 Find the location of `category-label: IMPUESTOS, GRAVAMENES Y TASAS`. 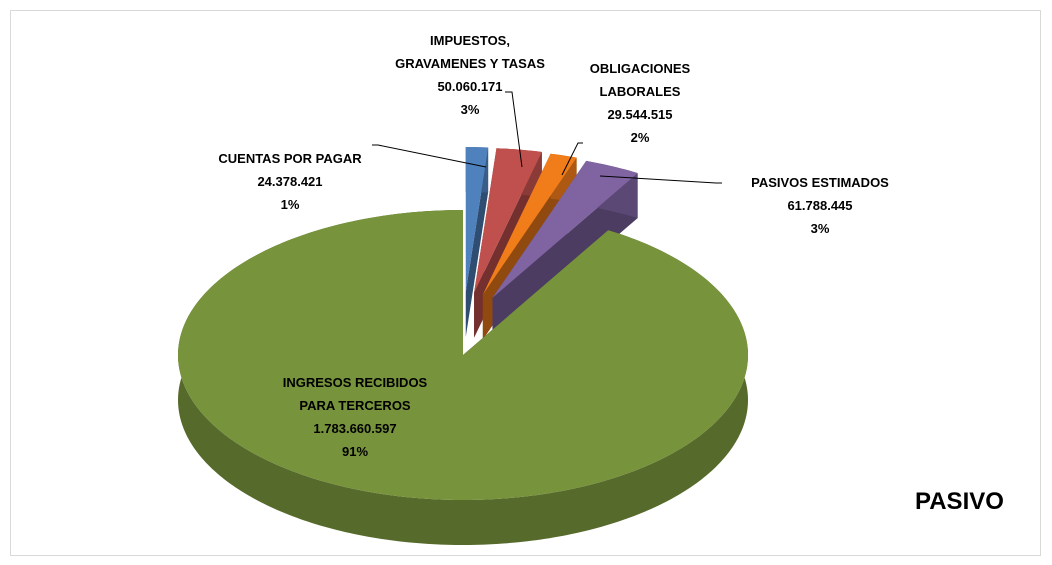

category-label: IMPUESTOS, GRAVAMENES Y TASAS is located at coordinates (470, 52).